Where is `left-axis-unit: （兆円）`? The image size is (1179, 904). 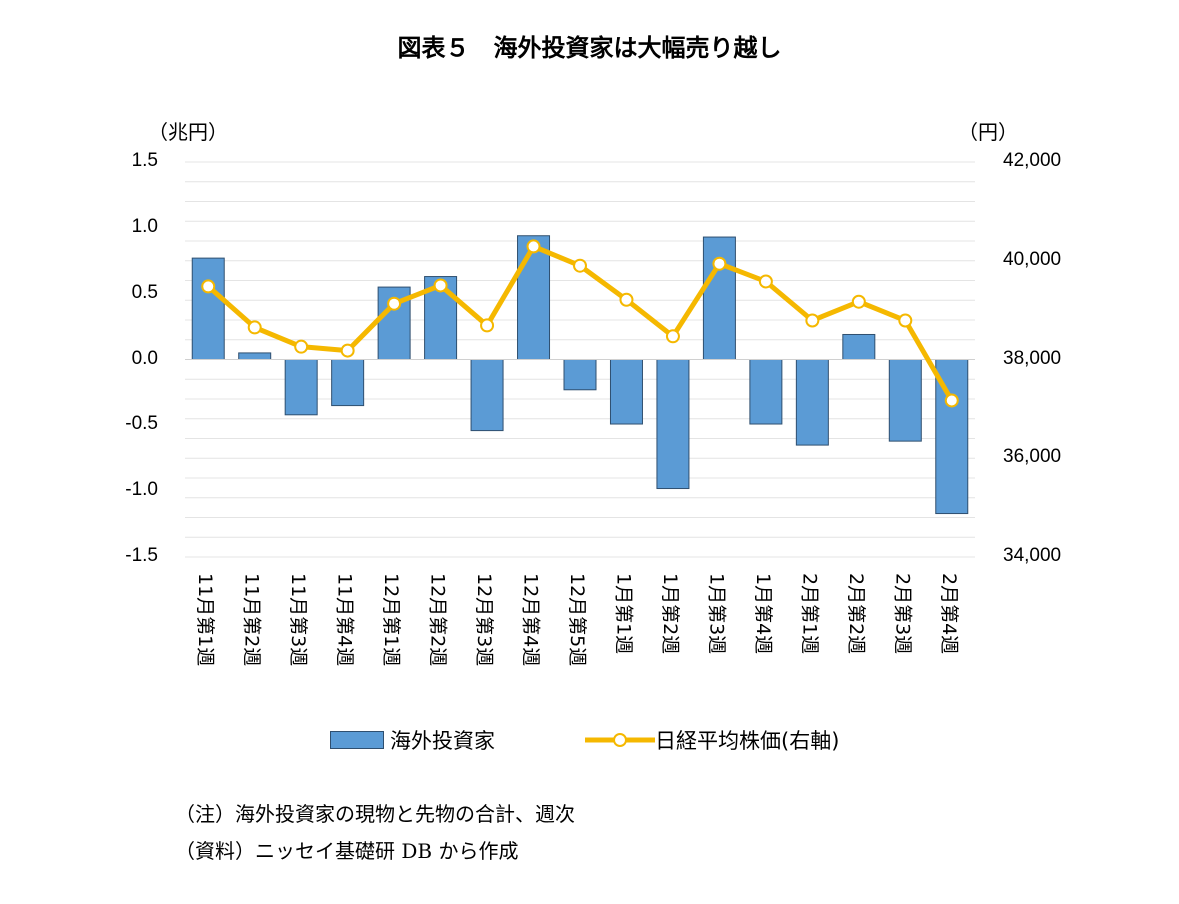
left-axis-unit: （兆円） is located at coordinates (188, 132).